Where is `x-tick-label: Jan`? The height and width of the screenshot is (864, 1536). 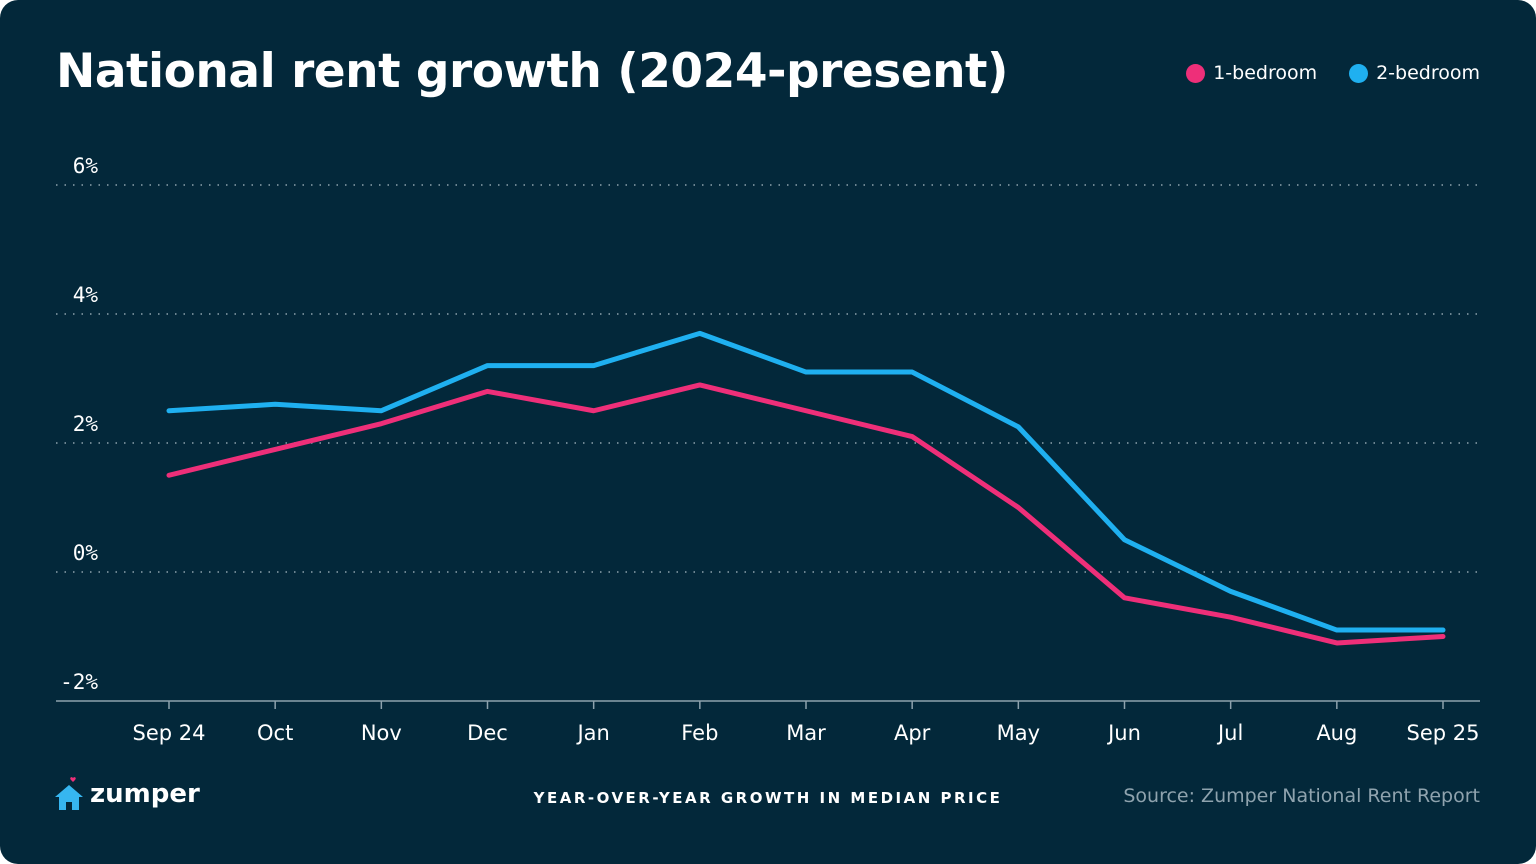 x-tick-label: Jan is located at coordinates (592, 733).